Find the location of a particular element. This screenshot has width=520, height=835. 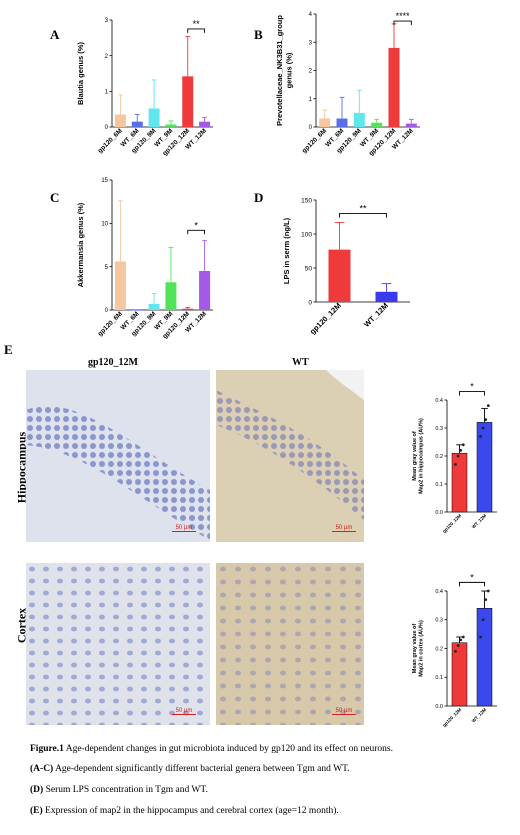

chart-2-y-tick-label: 3 is located at coordinates (311, 43).